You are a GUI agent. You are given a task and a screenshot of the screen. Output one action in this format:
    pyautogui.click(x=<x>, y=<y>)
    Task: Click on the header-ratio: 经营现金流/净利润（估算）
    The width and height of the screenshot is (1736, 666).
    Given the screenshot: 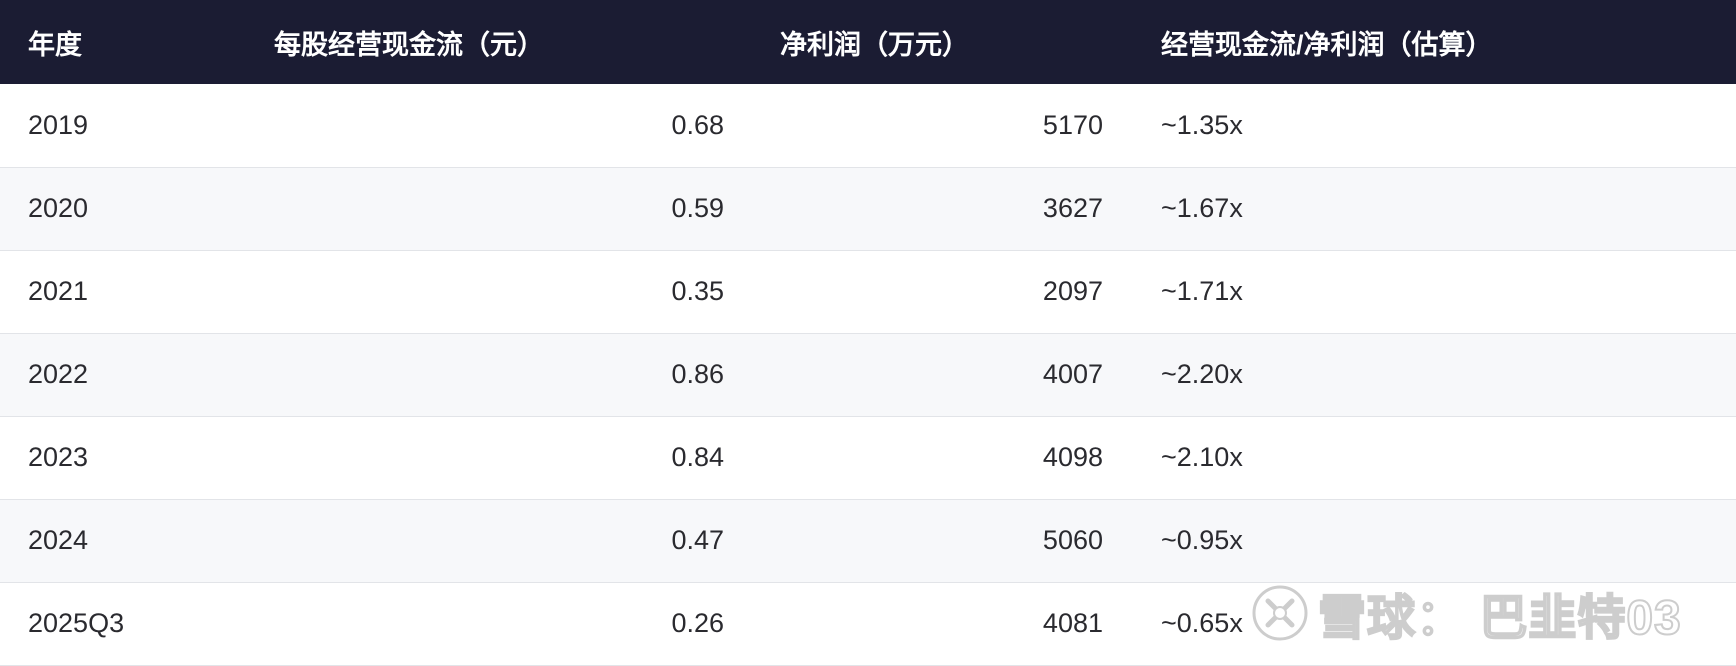 What is the action you would take?
    pyautogui.click(x=1327, y=44)
    